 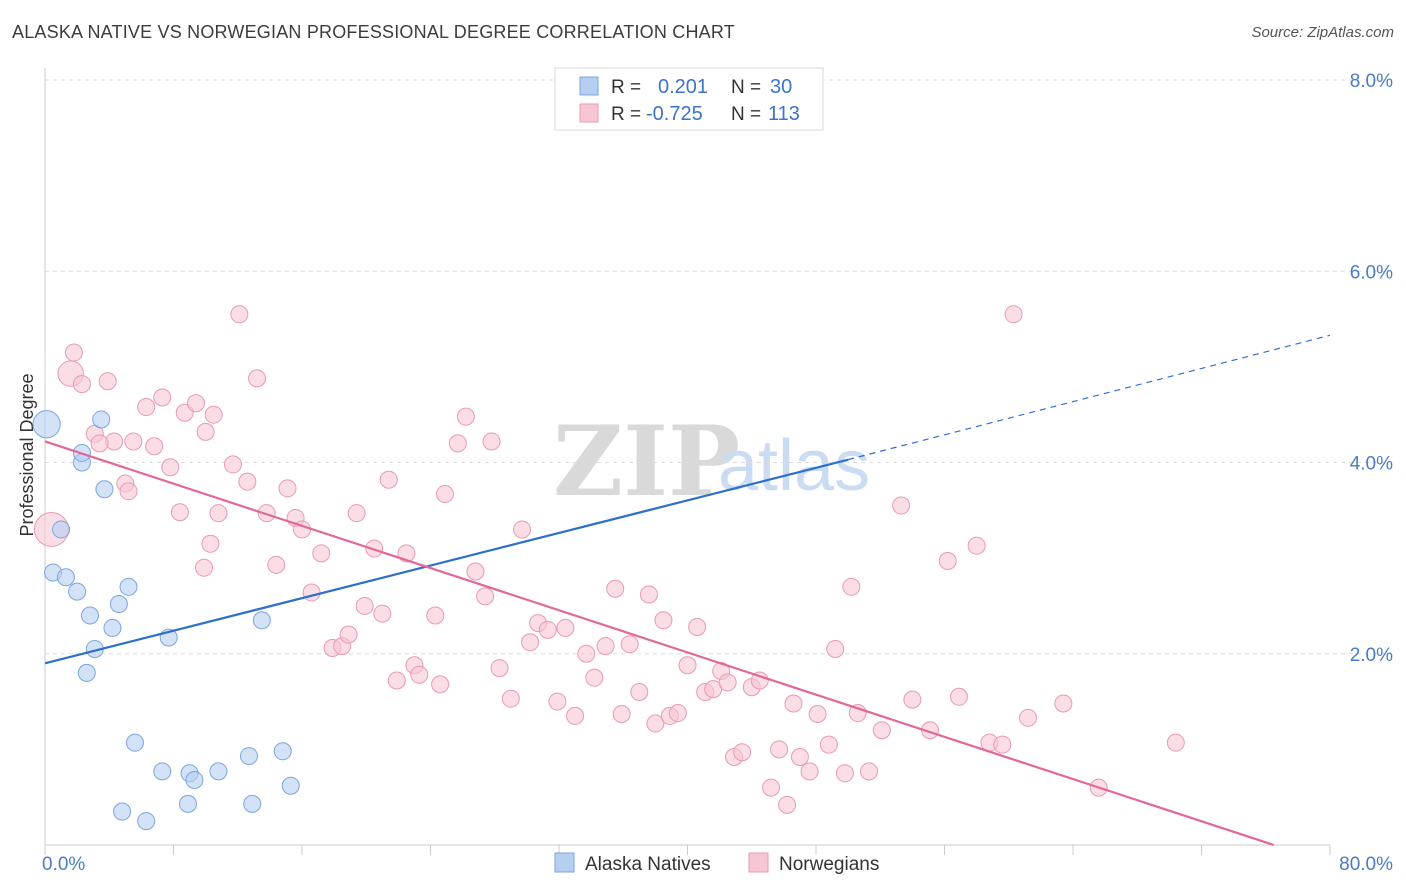 What do you see at coordinates (784, 114) in the screenshot?
I see `legend-n-value-pink: 113` at bounding box center [784, 114].